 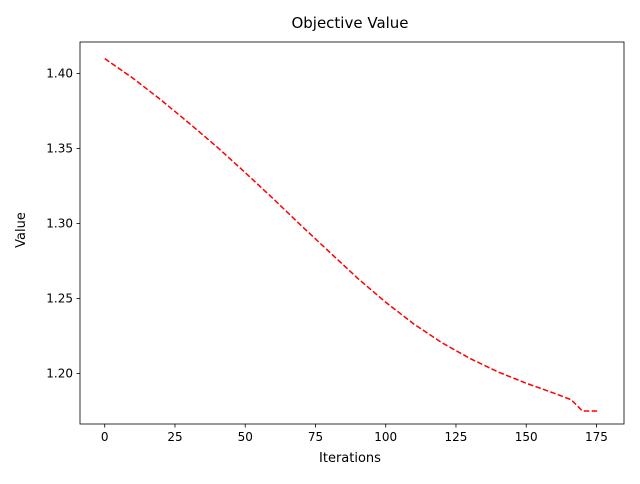 I want to click on y-tick-label: 1.35, so click(x=59, y=149).